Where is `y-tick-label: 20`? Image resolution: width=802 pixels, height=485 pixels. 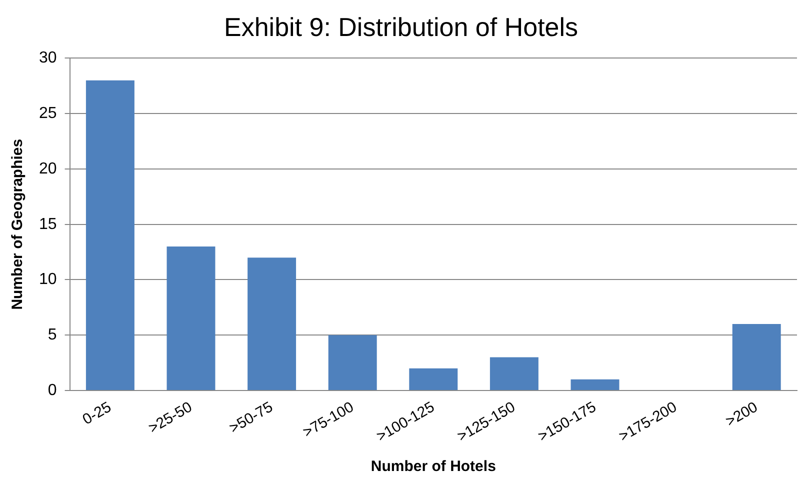
y-tick-label: 20 is located at coordinates (48, 169).